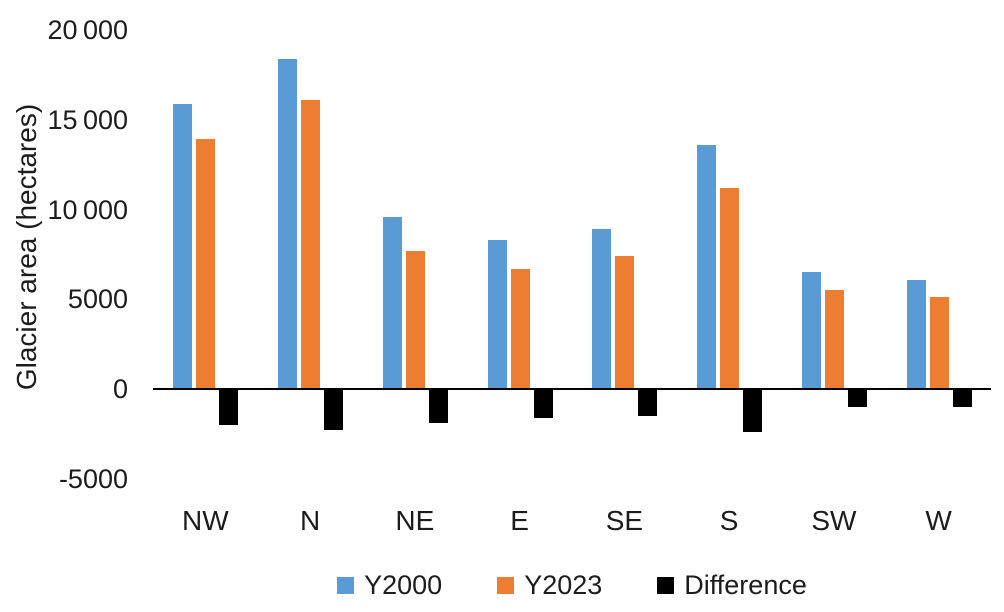  I want to click on bar-difference-w, so click(962, 398).